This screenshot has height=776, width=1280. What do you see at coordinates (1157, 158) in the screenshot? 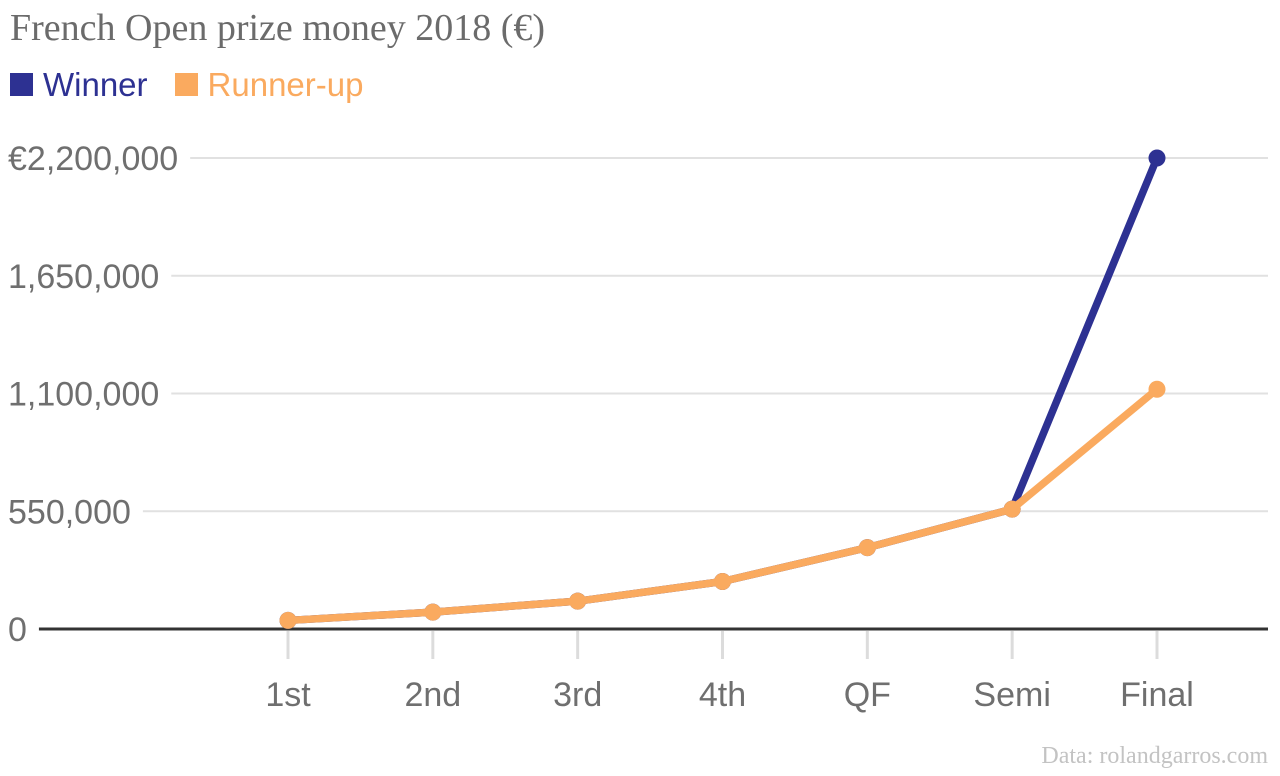
I see `data-point-winner` at bounding box center [1157, 158].